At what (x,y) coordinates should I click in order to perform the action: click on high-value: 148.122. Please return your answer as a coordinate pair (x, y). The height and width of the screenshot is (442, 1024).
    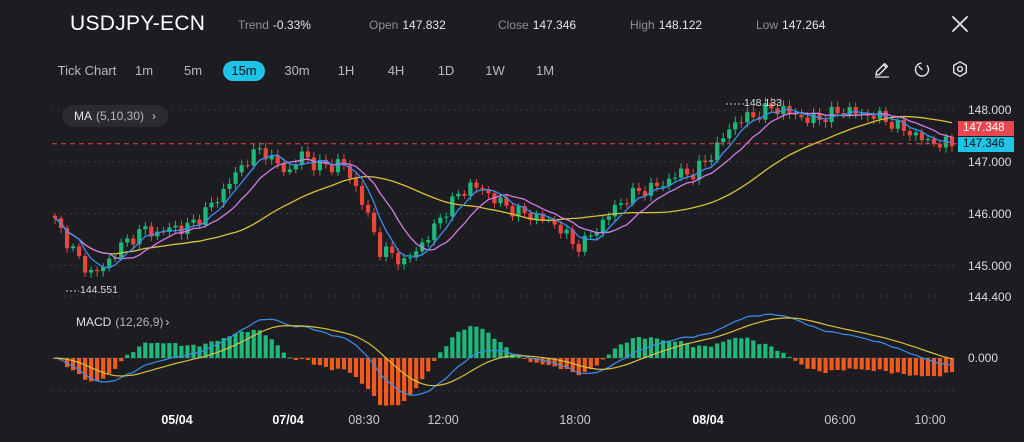
    Looking at the image, I should click on (680, 25).